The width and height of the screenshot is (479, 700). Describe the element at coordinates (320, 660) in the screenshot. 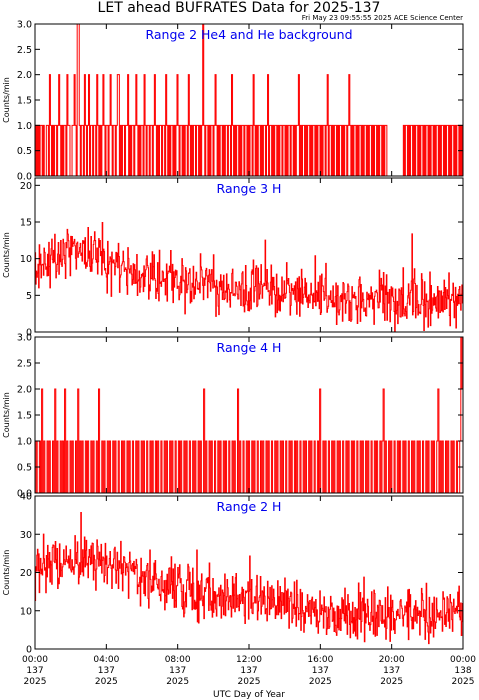

I see `xtick-label: 16:00` at that location.